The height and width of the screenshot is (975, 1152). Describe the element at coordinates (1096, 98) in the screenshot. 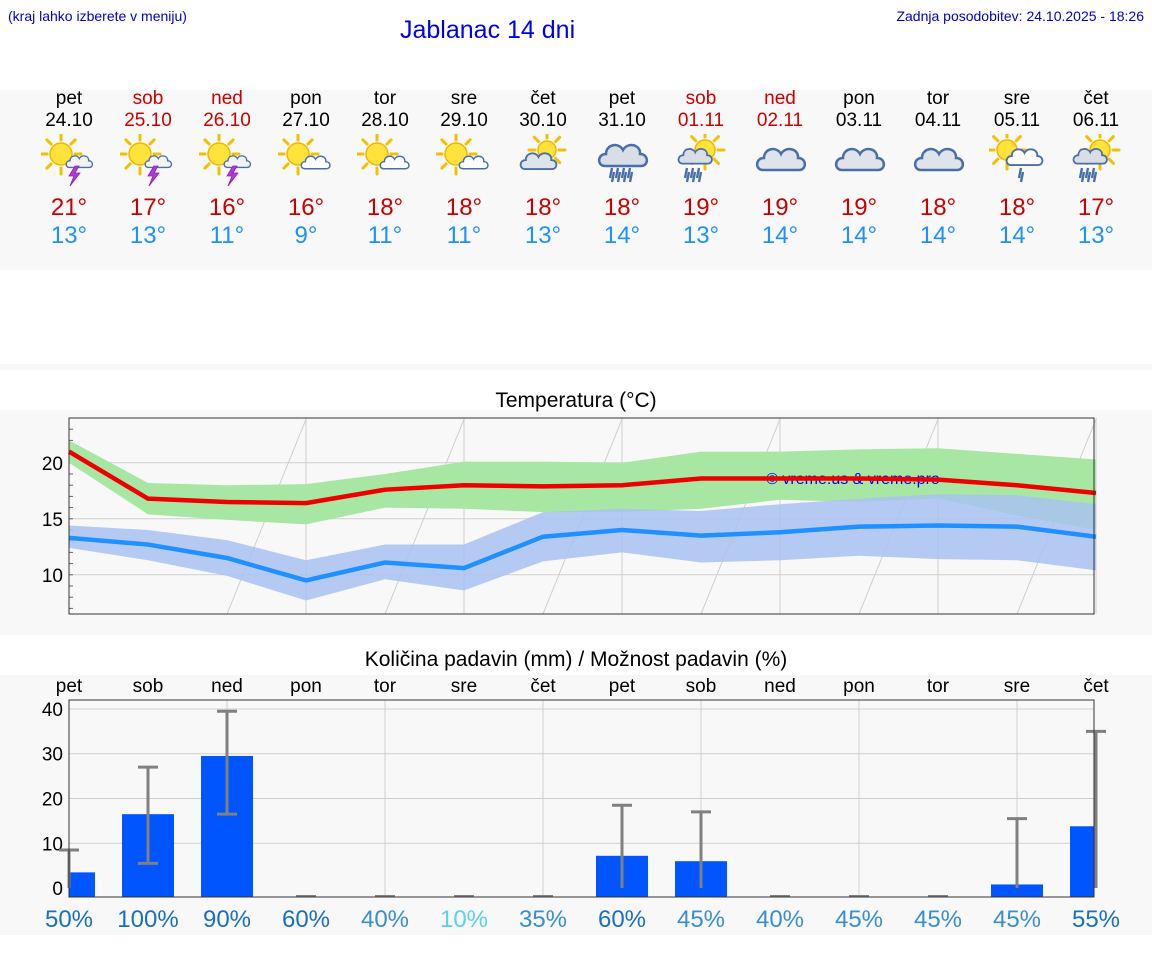

I see `day-name: čet` at that location.